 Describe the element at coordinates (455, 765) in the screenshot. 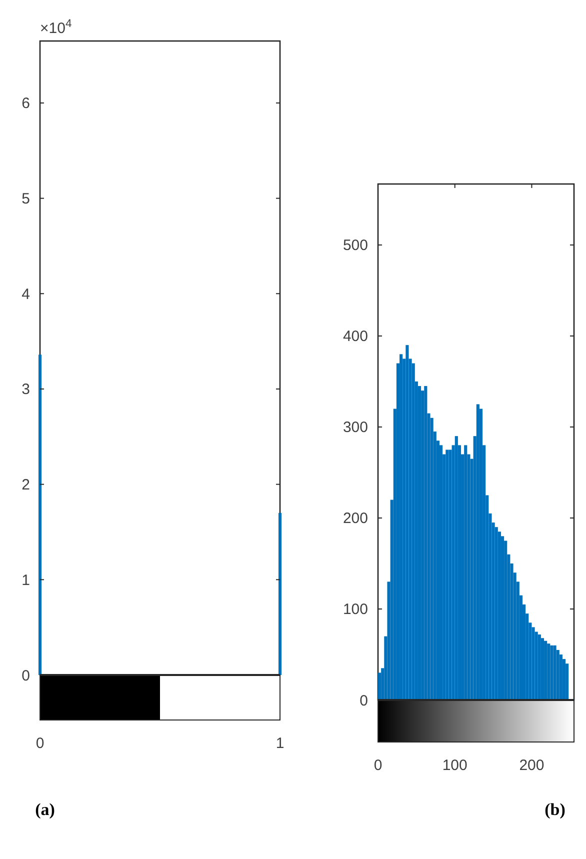

I see `x-tick-label: 100` at that location.